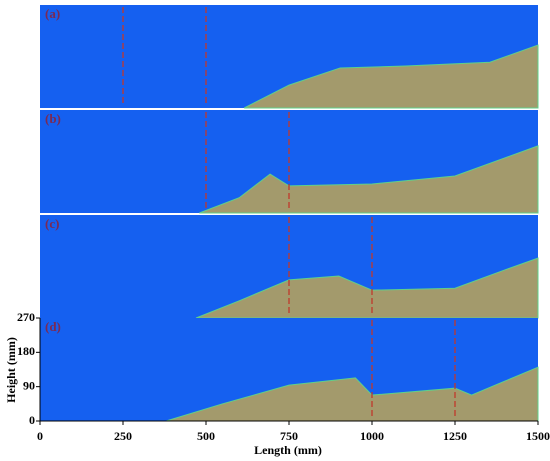 This screenshot has width=550, height=461. What do you see at coordinates (206, 436) in the screenshot?
I see `x-tick-label: 500` at bounding box center [206, 436].